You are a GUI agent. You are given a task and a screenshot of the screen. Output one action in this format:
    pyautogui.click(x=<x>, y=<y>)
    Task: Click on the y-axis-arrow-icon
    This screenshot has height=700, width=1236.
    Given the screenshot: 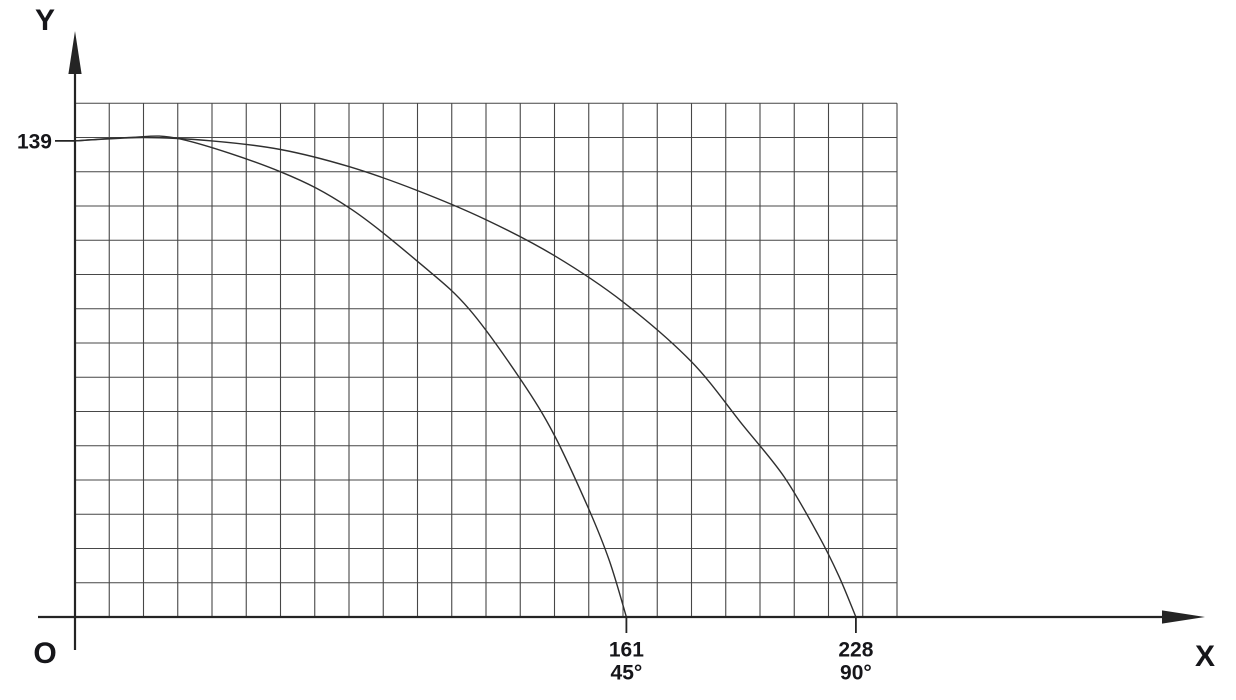 What is the action you would take?
    pyautogui.click(x=75, y=52)
    